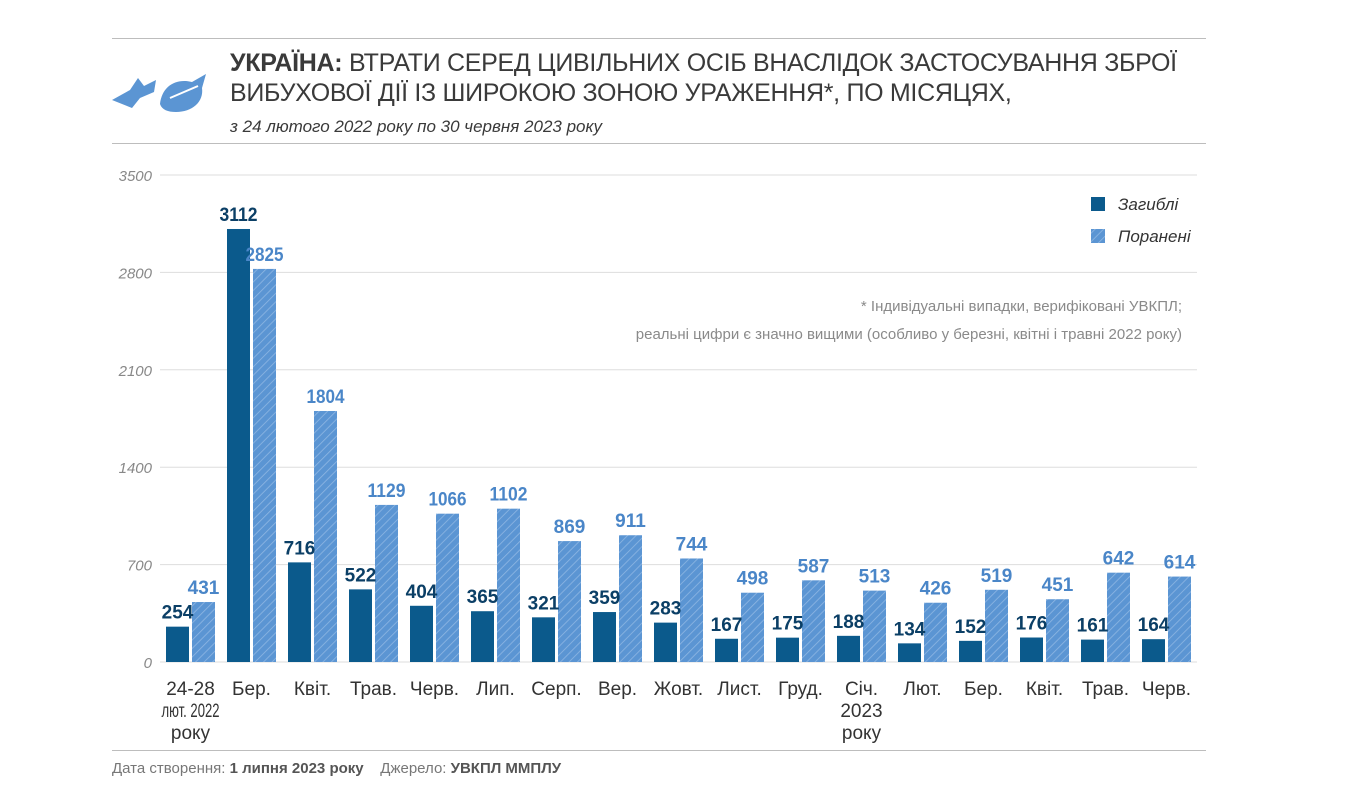 The height and width of the screenshot is (797, 1347). I want to click on value-label-injured: 426, so click(936, 589).